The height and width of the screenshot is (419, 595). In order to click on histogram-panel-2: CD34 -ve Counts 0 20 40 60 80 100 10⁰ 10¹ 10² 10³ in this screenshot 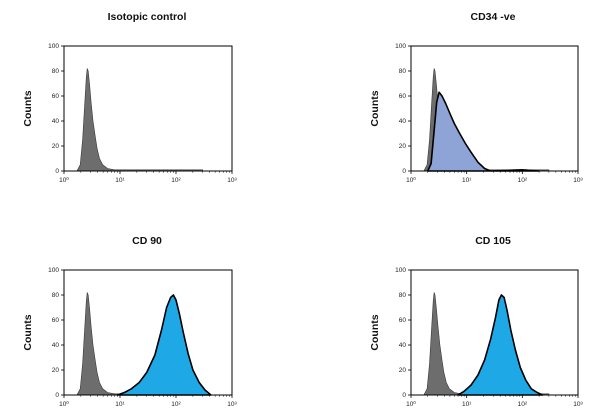, I will do `click(476, 97)`.